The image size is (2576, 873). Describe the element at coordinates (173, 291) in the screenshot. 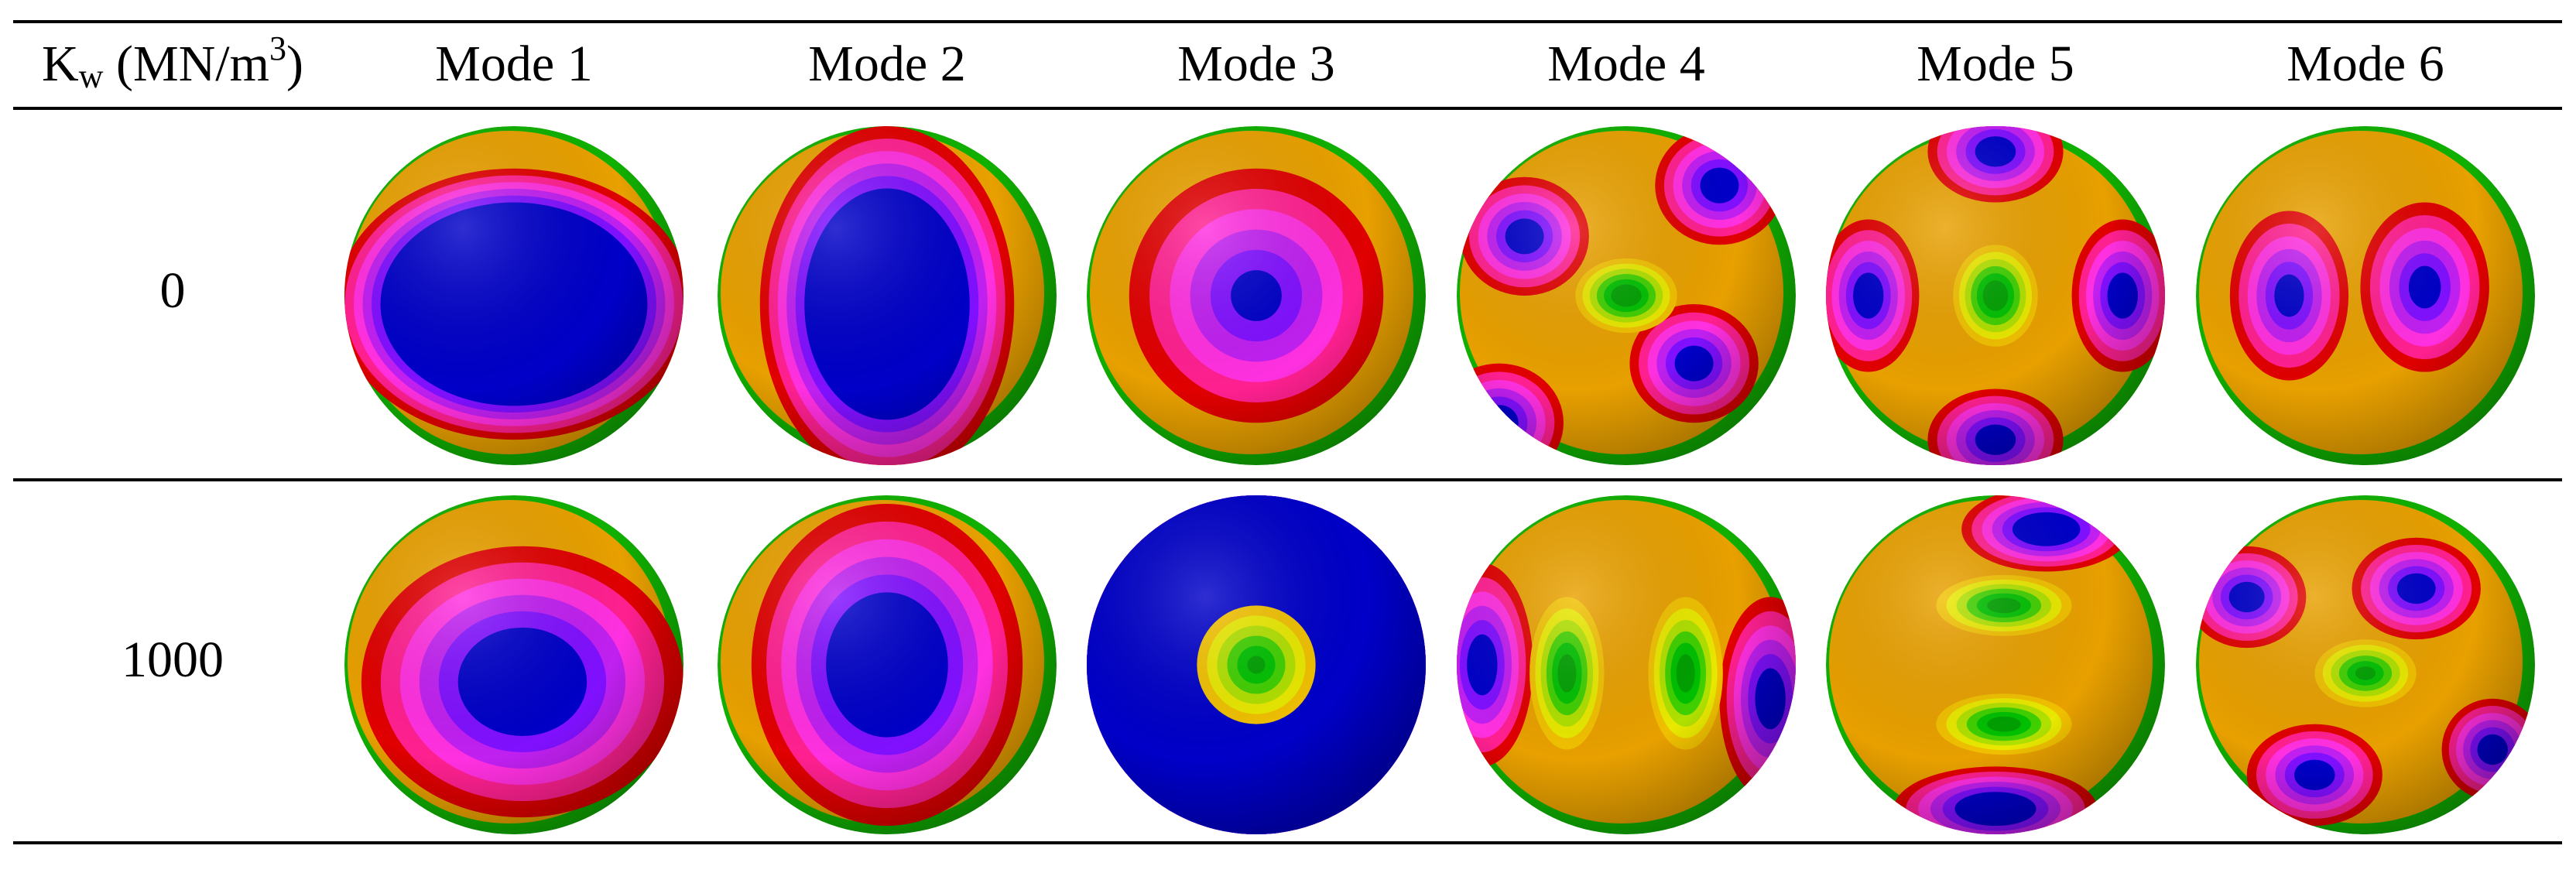

I see `row-label: 0` at that location.